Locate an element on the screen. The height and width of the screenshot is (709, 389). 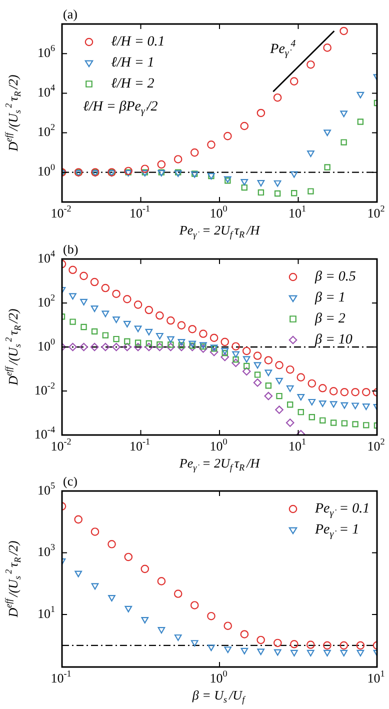
legend-label: β = 10 is located at coordinates (333, 340).